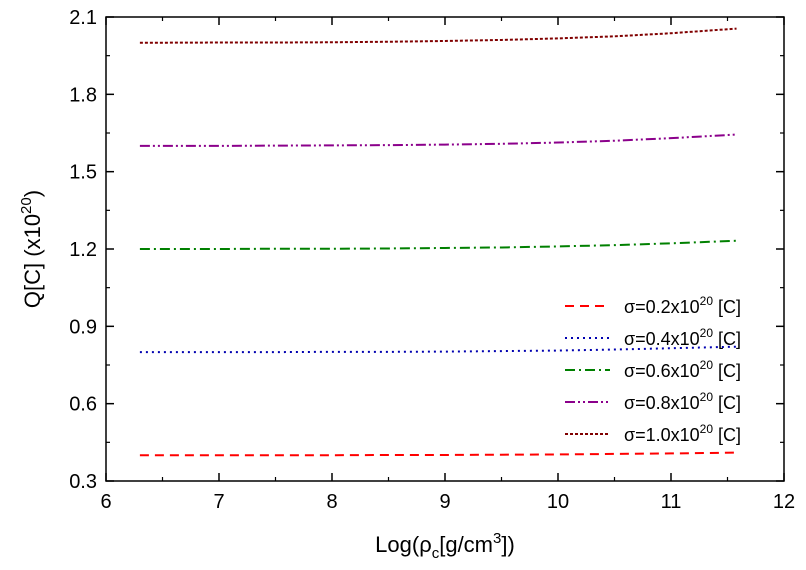 The height and width of the screenshot is (570, 806). What do you see at coordinates (682, 305) in the screenshot?
I see `legend-label-0: σ=0.2x1020 [C]` at bounding box center [682, 305].